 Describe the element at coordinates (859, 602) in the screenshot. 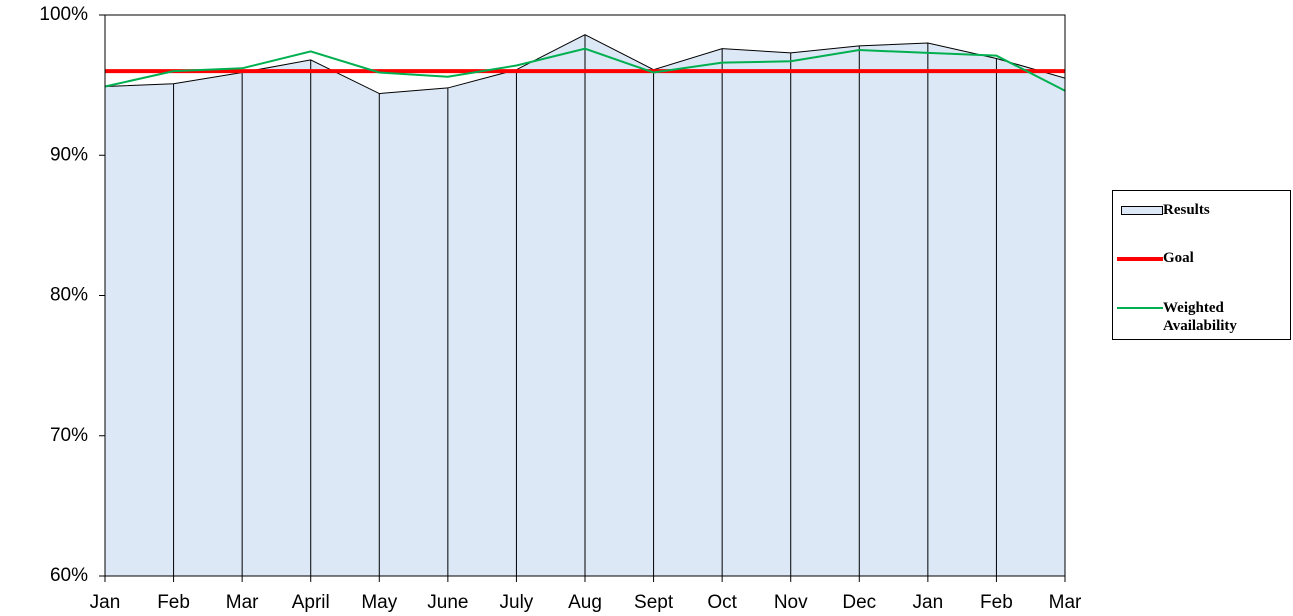

I see `x-tick-label: Dec` at that location.